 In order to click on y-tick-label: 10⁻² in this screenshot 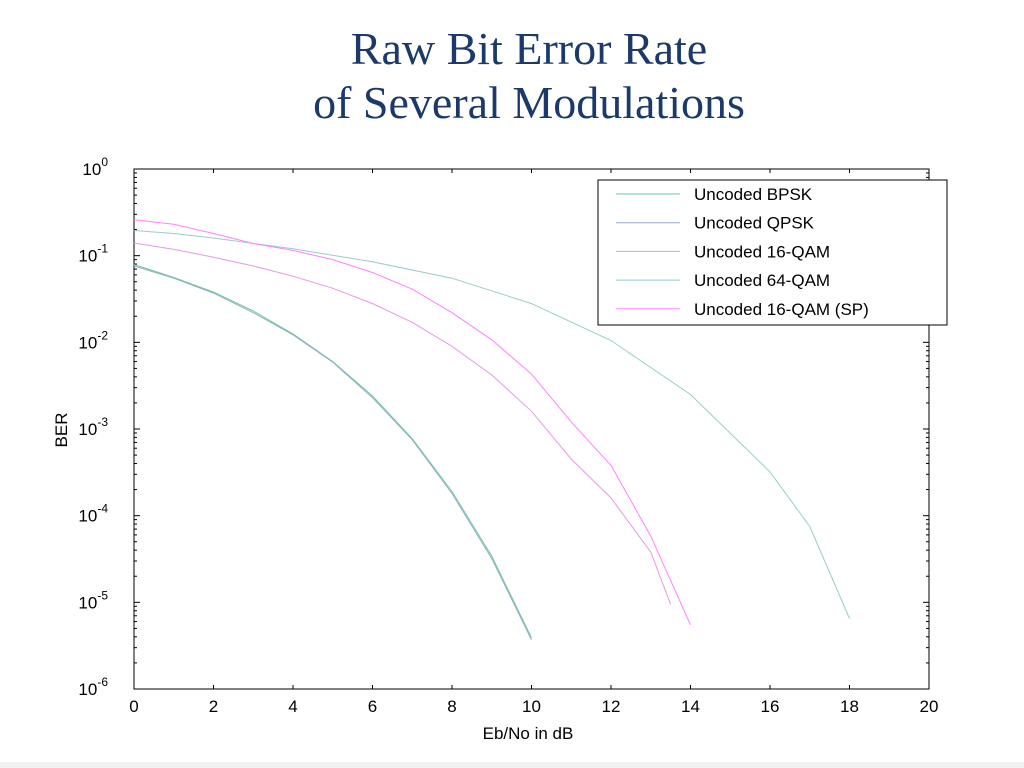, I will do `click(93, 340)`.